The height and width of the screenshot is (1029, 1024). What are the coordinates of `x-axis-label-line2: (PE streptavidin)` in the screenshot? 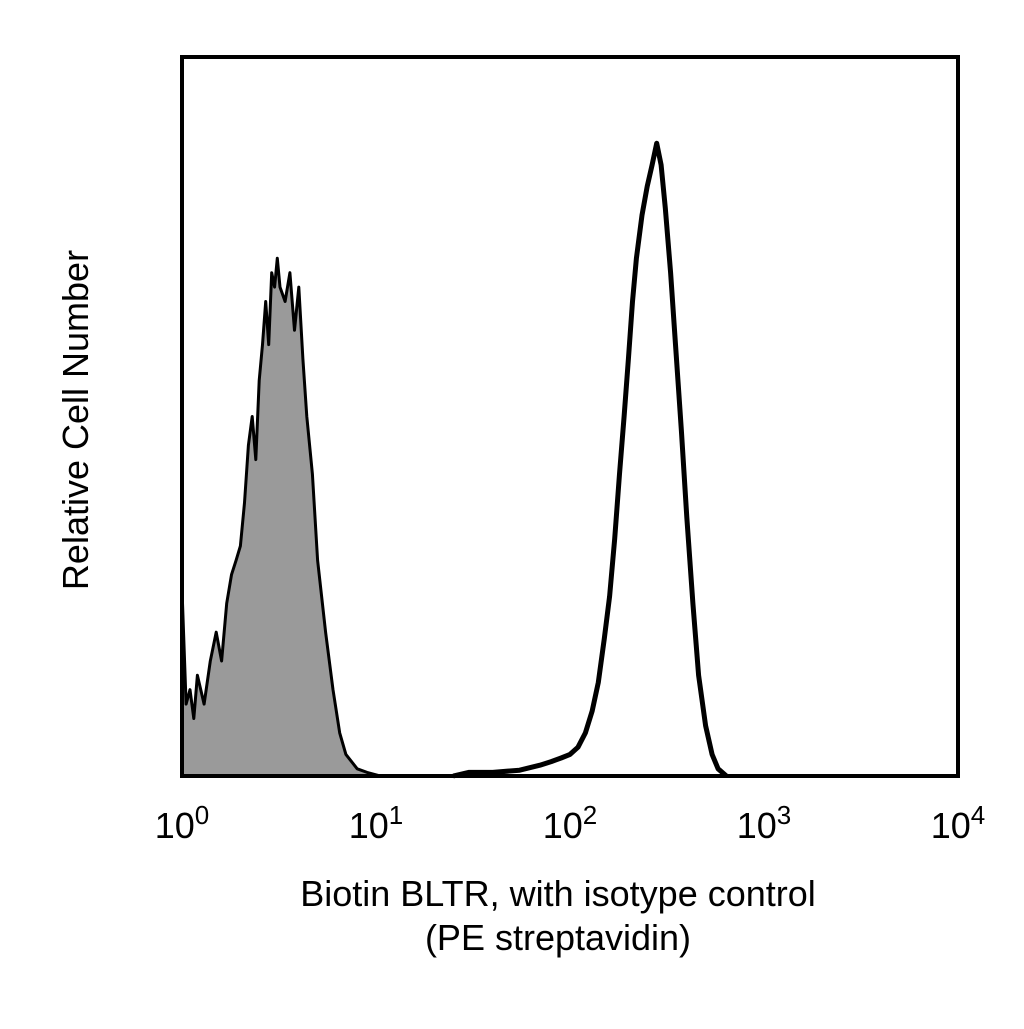 It's located at (558, 937).